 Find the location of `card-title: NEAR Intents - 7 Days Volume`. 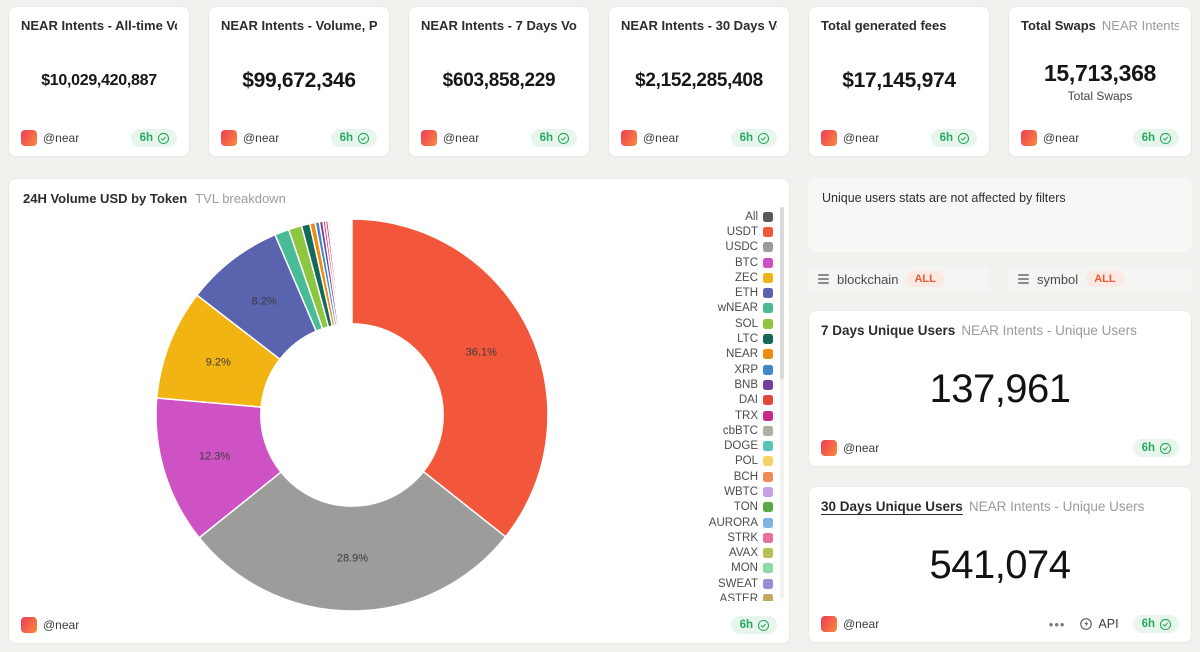

card-title: NEAR Intents - 7 Days Volume is located at coordinates (499, 25).